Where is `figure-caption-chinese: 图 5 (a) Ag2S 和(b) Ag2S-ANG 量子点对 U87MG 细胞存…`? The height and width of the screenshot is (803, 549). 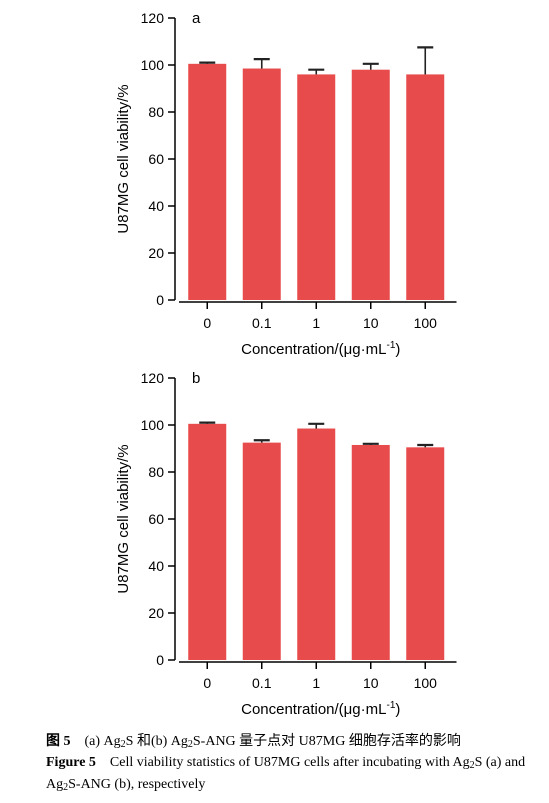 figure-caption-chinese: 图 5 (a) Ag2S 和(b) Ag2S-ANG 量子点对 U87MG 细胞存… is located at coordinates (291, 743).